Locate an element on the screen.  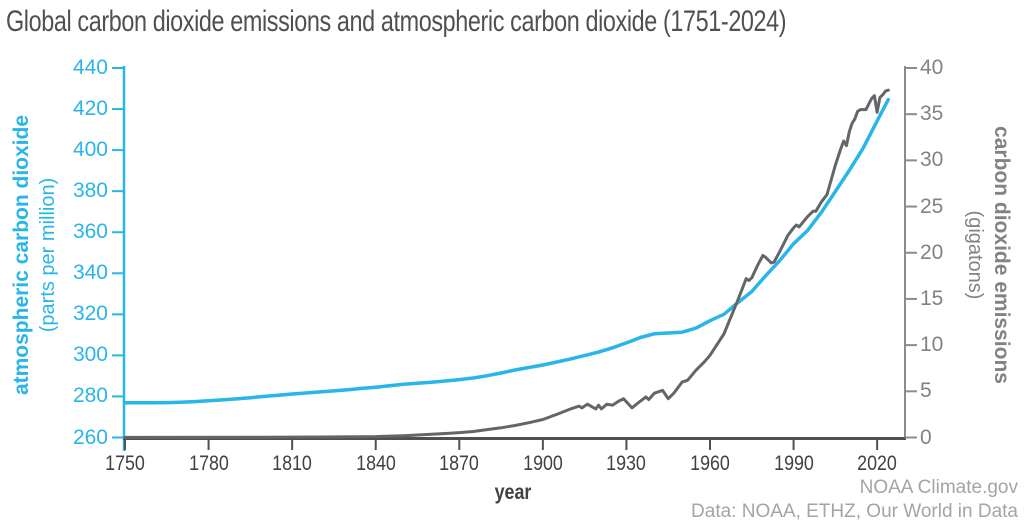
x-axis-tick-label: 1960 is located at coordinates (710, 463).